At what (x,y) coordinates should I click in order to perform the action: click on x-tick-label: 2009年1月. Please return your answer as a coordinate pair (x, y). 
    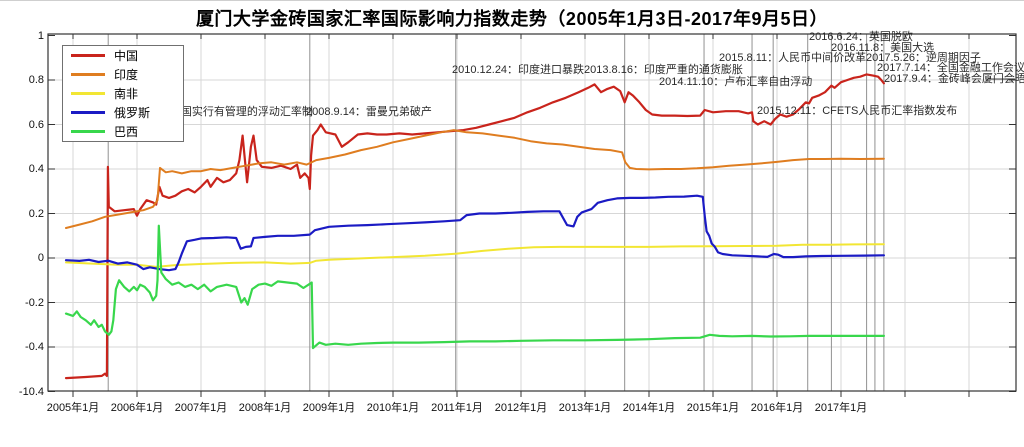
    Looking at the image, I should click on (329, 408).